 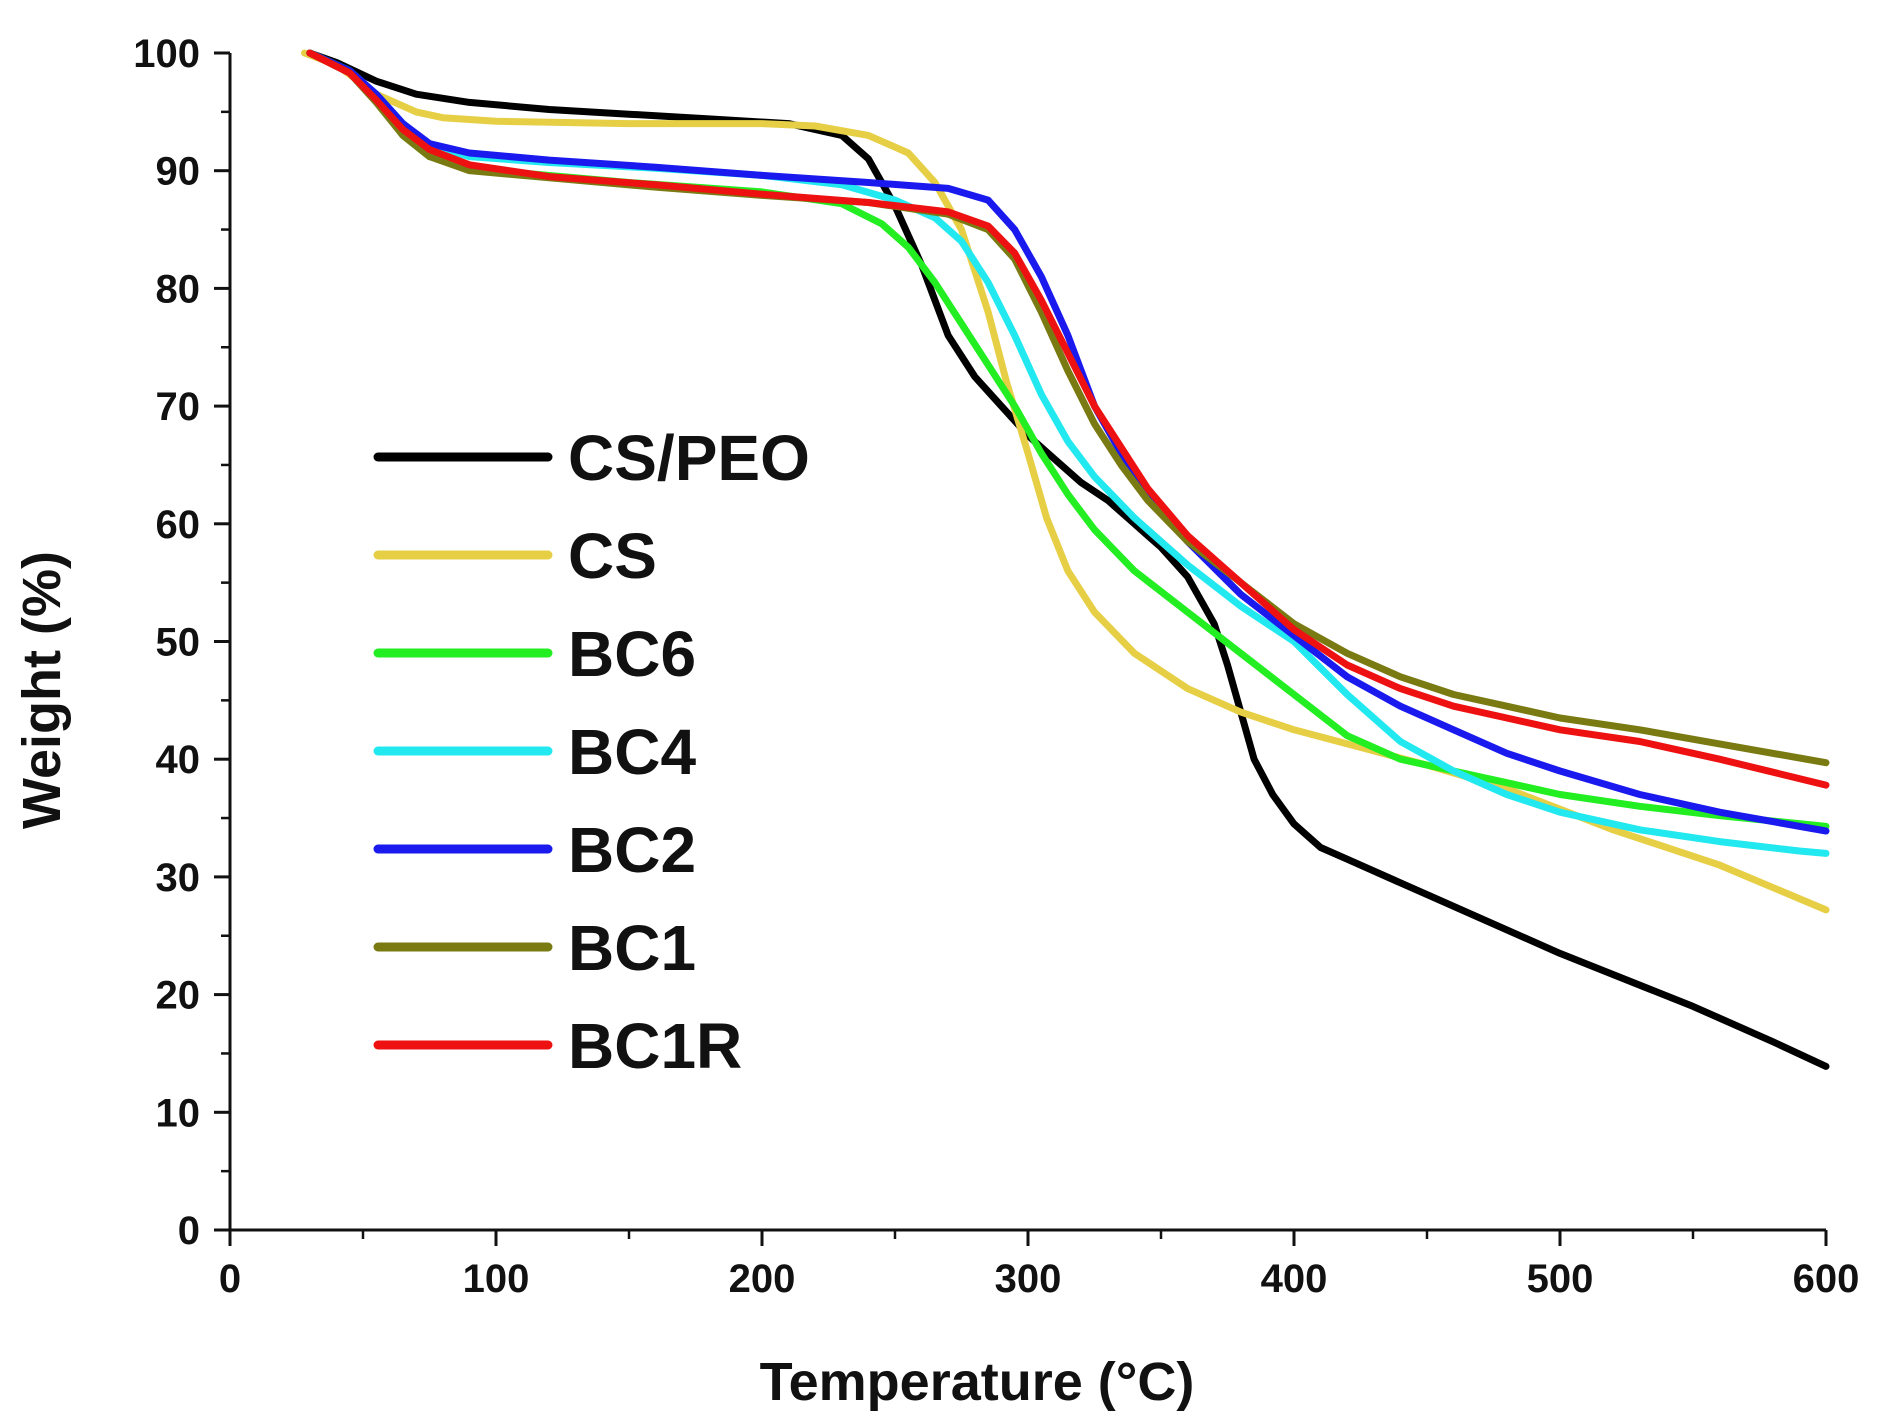 What do you see at coordinates (632, 948) in the screenshot?
I see `legend-label-bc1: BC1` at bounding box center [632, 948].